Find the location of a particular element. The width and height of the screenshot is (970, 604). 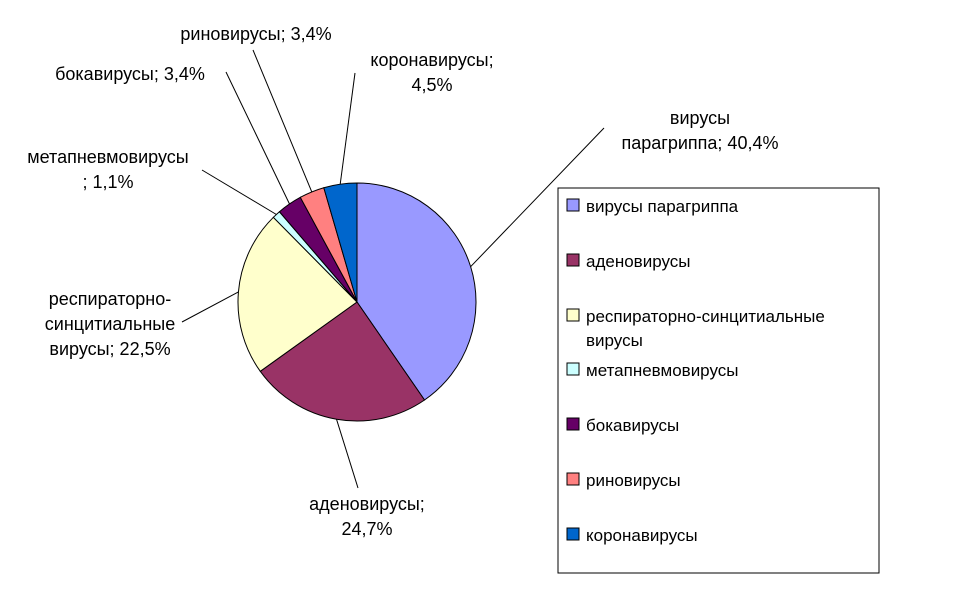

legend-label-4: метапневмовирусы is located at coordinates (662, 370).